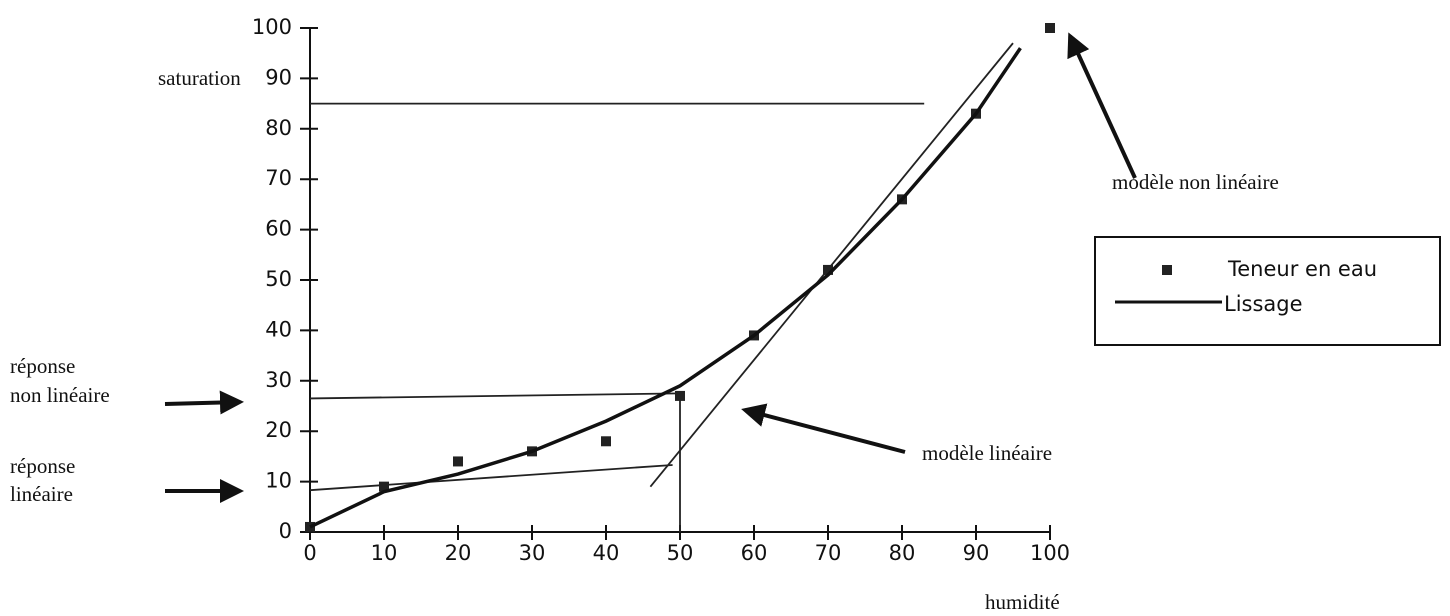 The image size is (1450, 616). What do you see at coordinates (278, 481) in the screenshot?
I see `y-tick-label: 10` at bounding box center [278, 481].